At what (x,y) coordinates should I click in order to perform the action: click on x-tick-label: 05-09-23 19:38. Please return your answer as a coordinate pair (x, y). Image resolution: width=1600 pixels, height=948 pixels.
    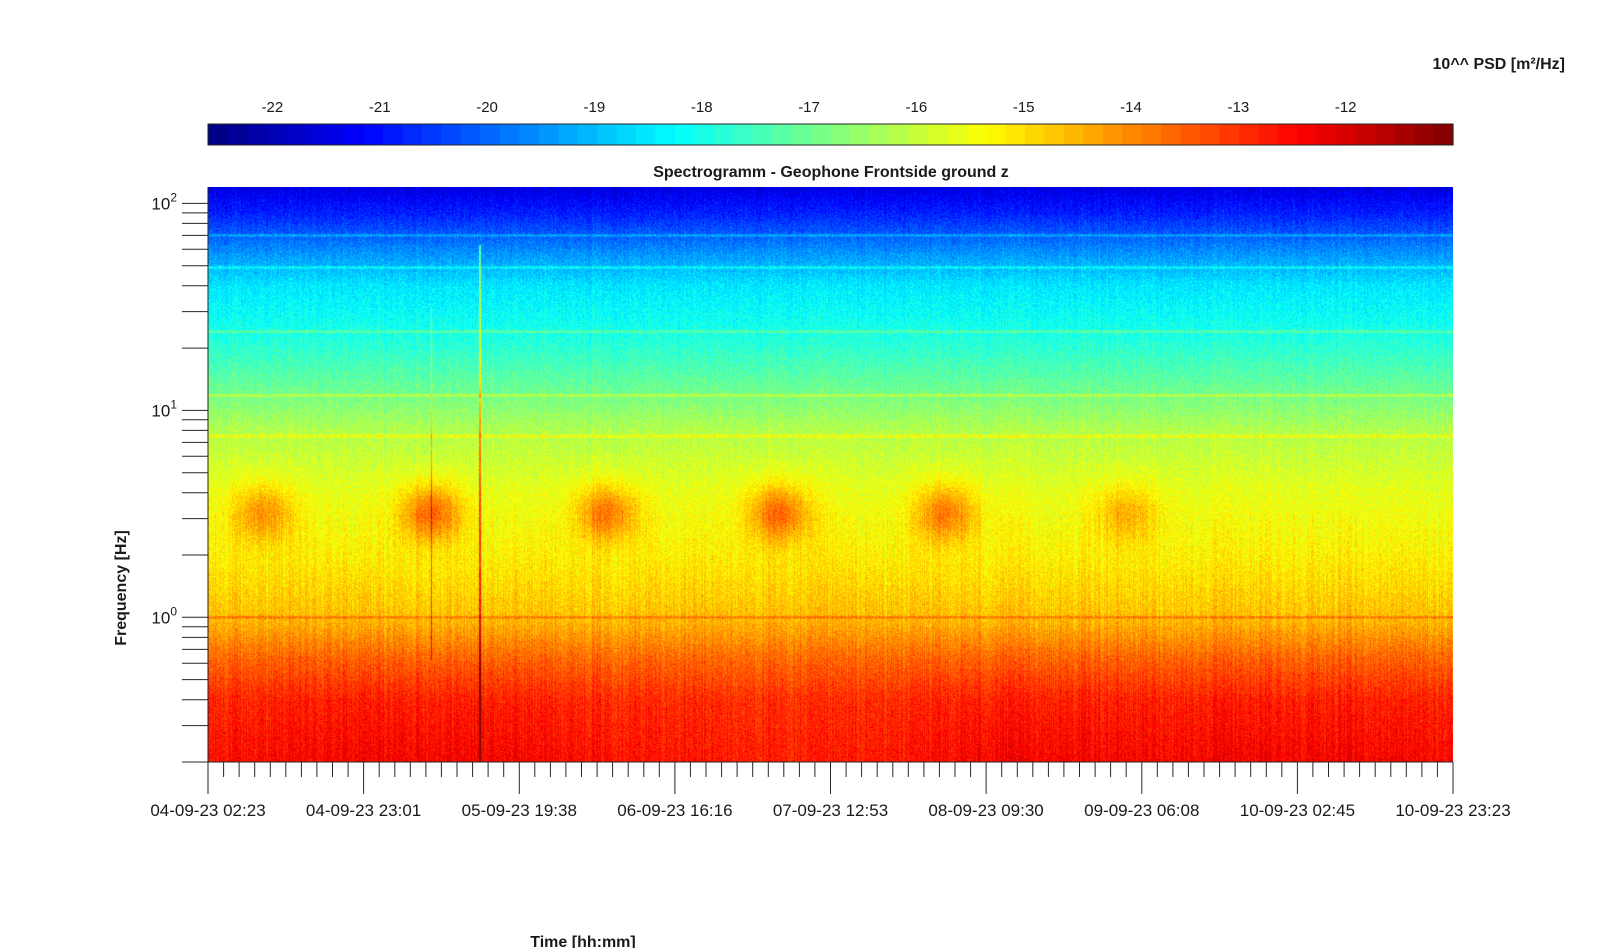
    Looking at the image, I should click on (519, 810).